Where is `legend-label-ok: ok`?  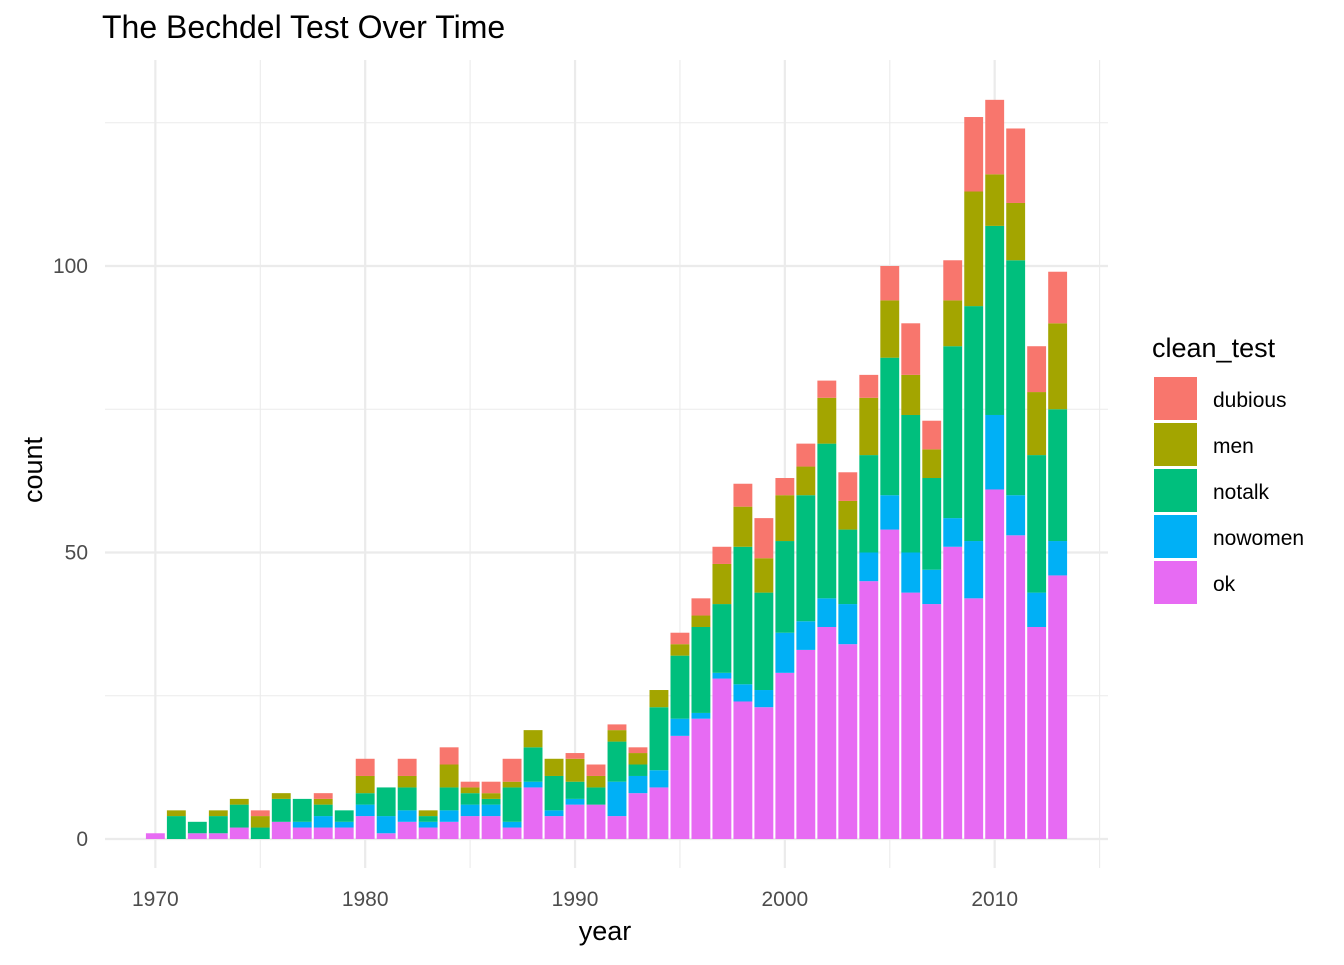 legend-label-ok: ok is located at coordinates (1224, 584).